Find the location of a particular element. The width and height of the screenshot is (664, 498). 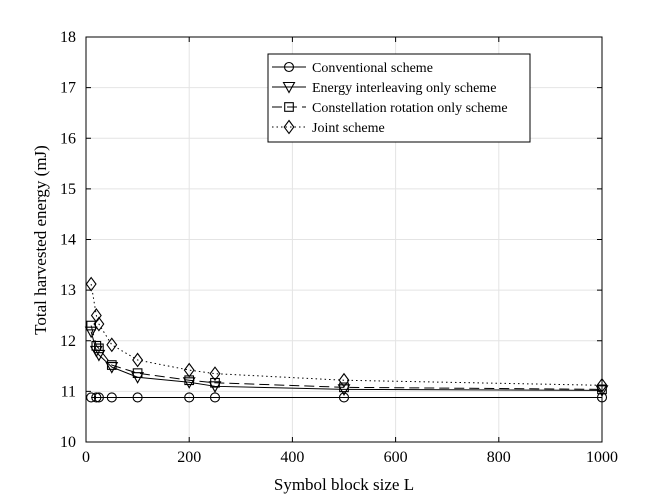

y-tick-label: 12 is located at coordinates (68, 341).